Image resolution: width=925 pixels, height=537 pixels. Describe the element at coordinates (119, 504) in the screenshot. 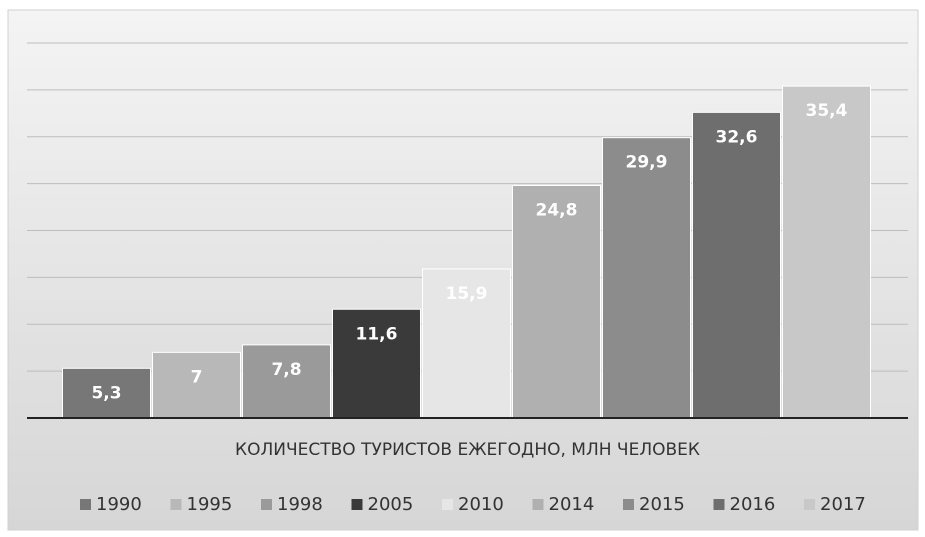

I see `legend-label: 1990` at that location.